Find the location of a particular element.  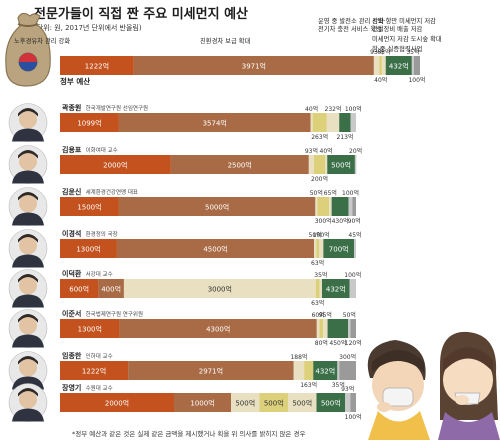

bar-small-label-row2-4: 40억 is located at coordinates (326, 151).